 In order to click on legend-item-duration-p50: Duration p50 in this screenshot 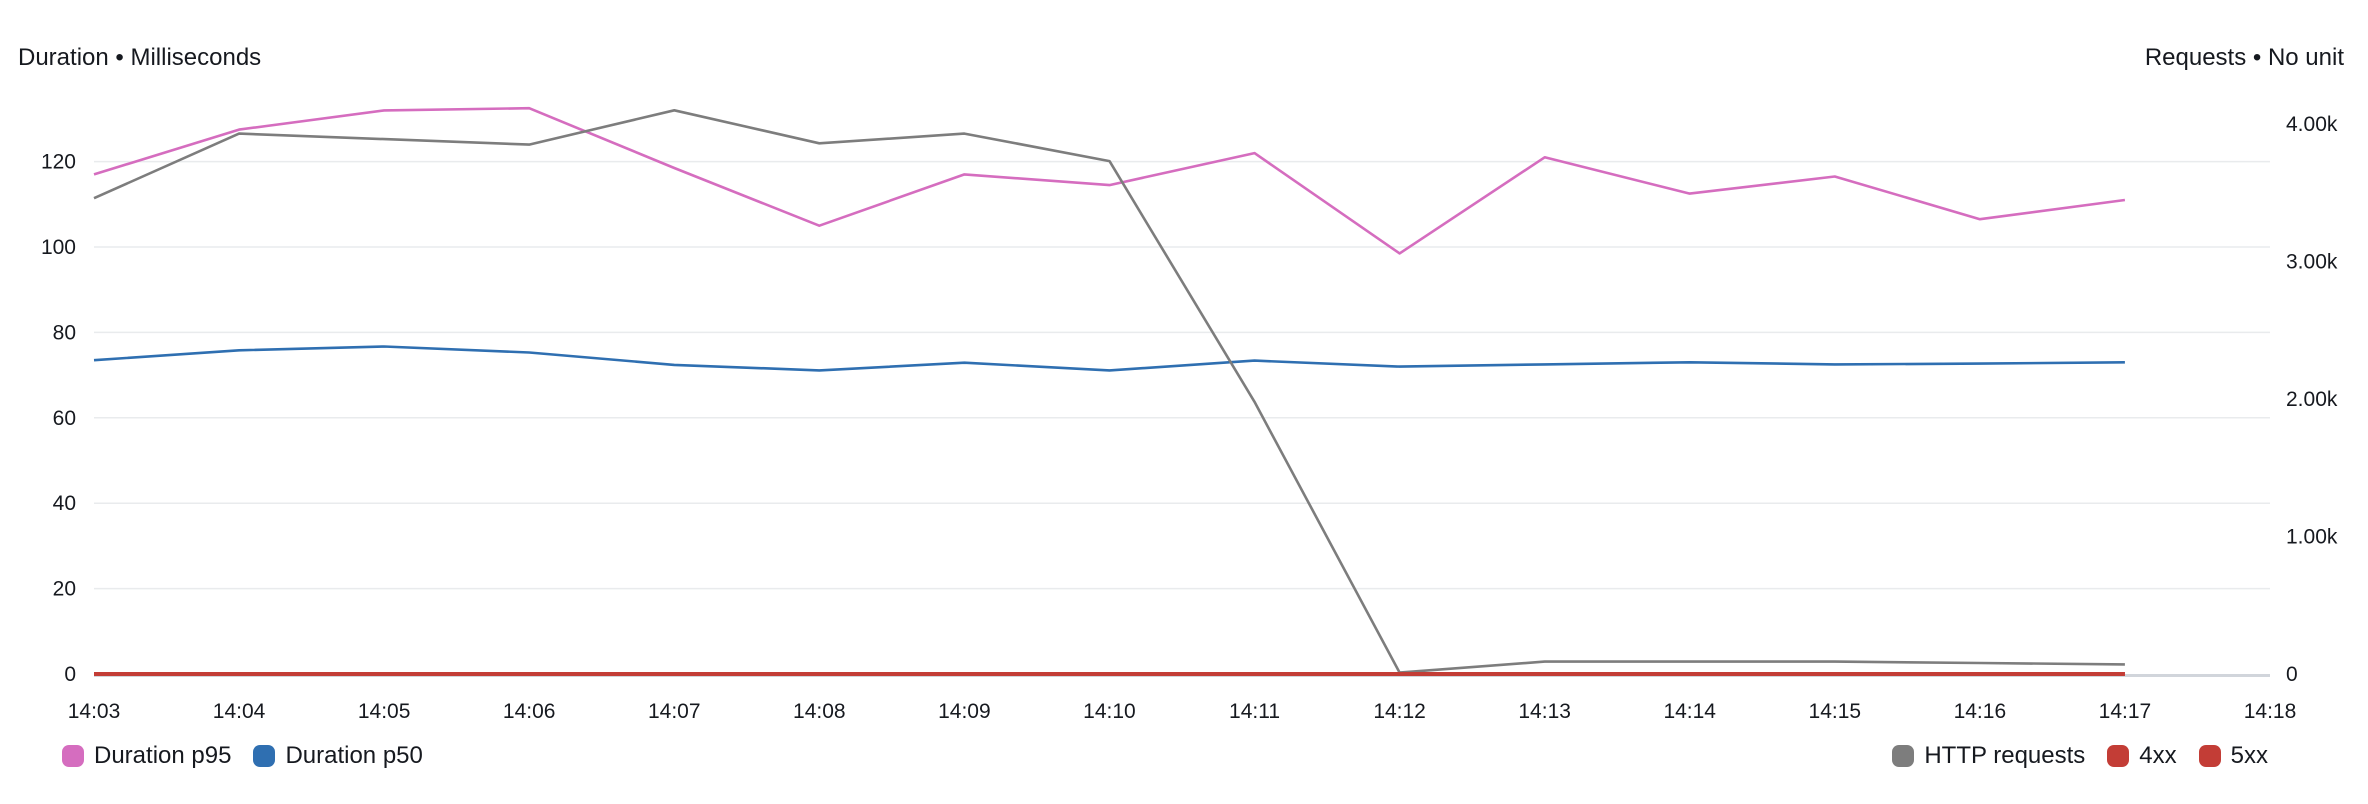, I will do `click(338, 756)`.